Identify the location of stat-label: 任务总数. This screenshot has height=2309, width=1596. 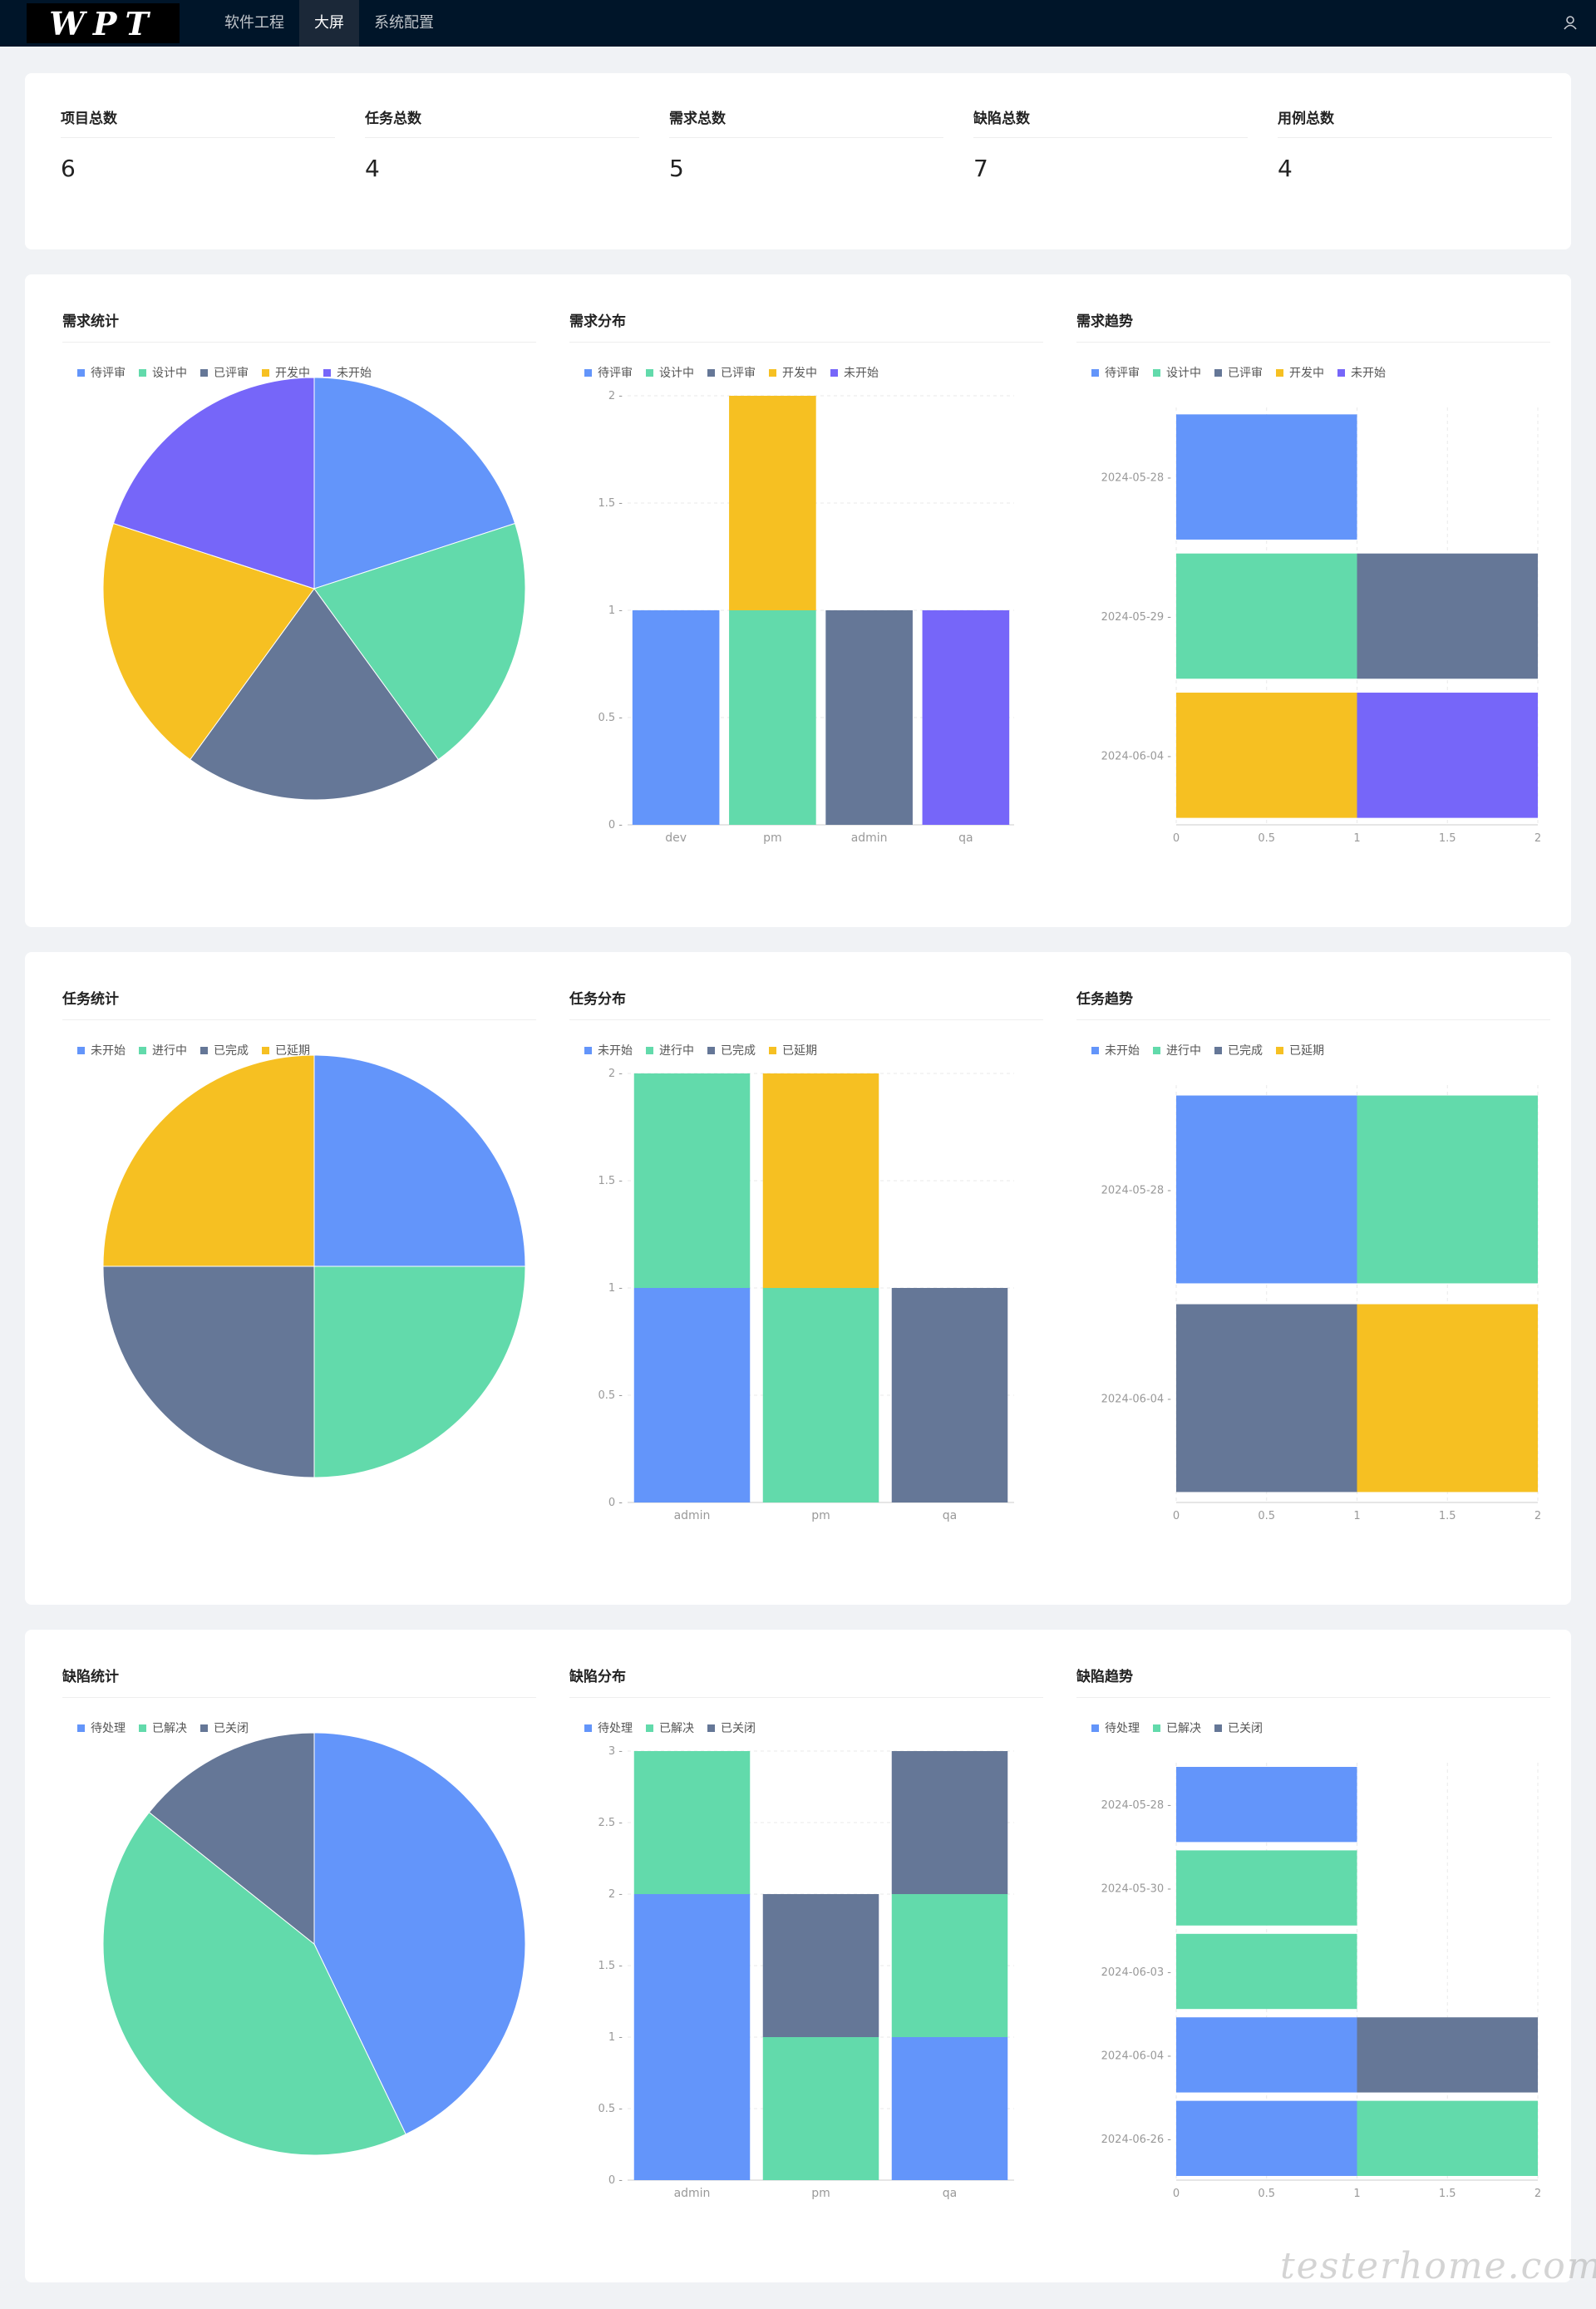
(502, 122).